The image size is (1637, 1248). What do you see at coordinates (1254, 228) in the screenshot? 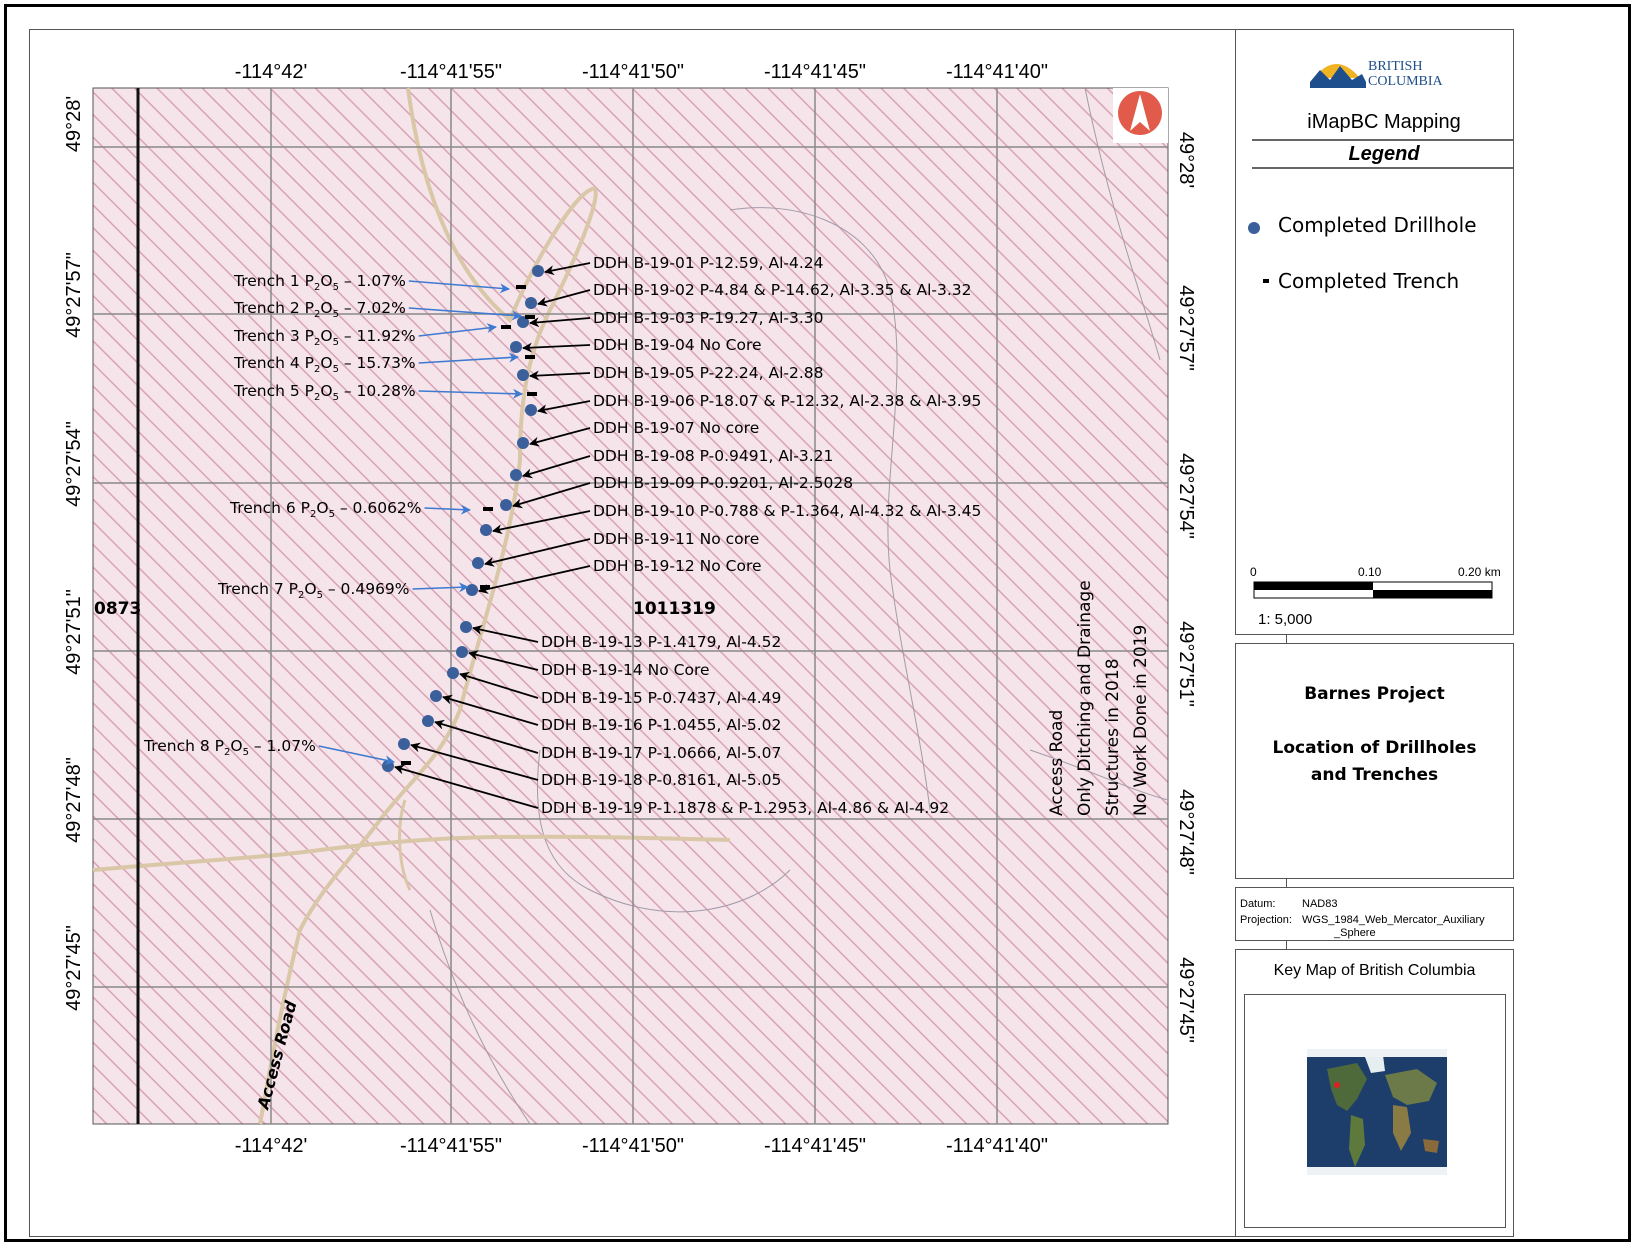
I see `drillhole-legend-icon` at bounding box center [1254, 228].